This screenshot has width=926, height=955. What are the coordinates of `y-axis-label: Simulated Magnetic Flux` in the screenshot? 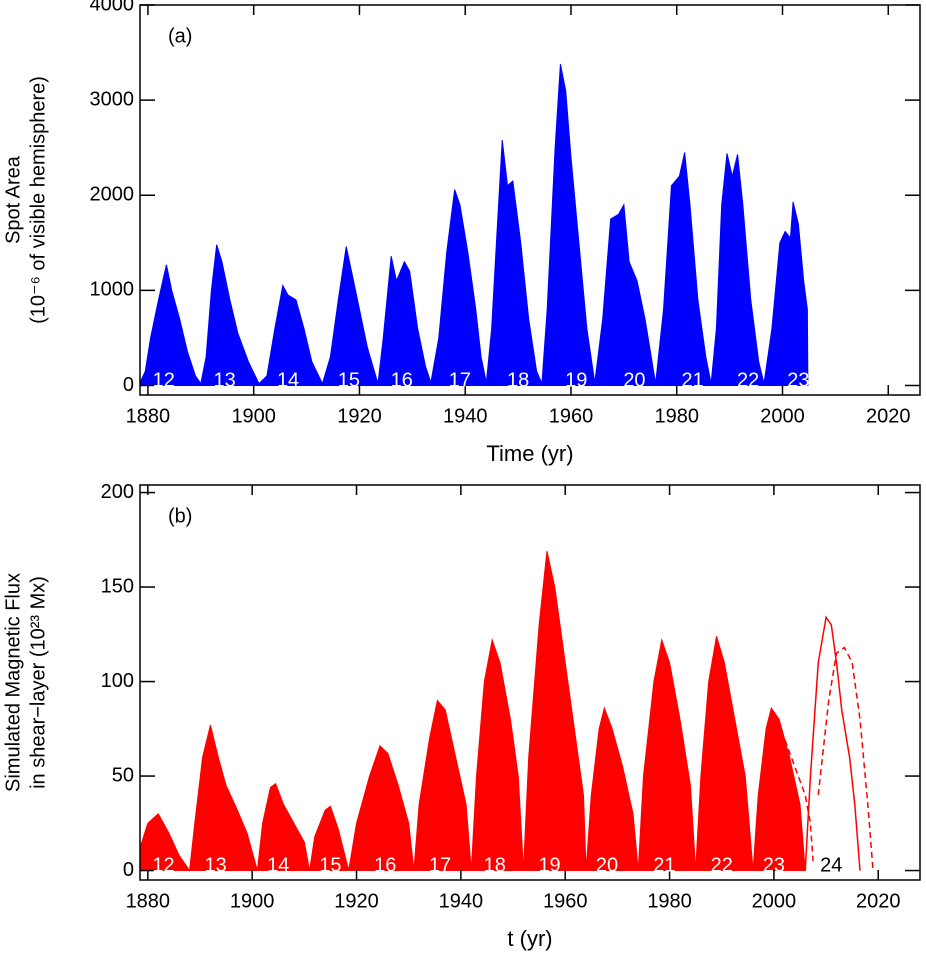 It's located at (13, 682).